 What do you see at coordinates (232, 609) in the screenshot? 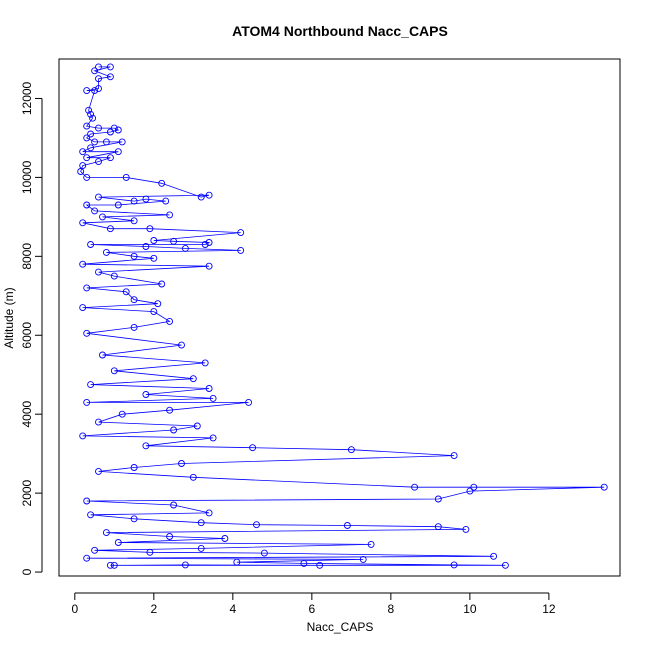
I see `x-tick-label: 4` at bounding box center [232, 609].